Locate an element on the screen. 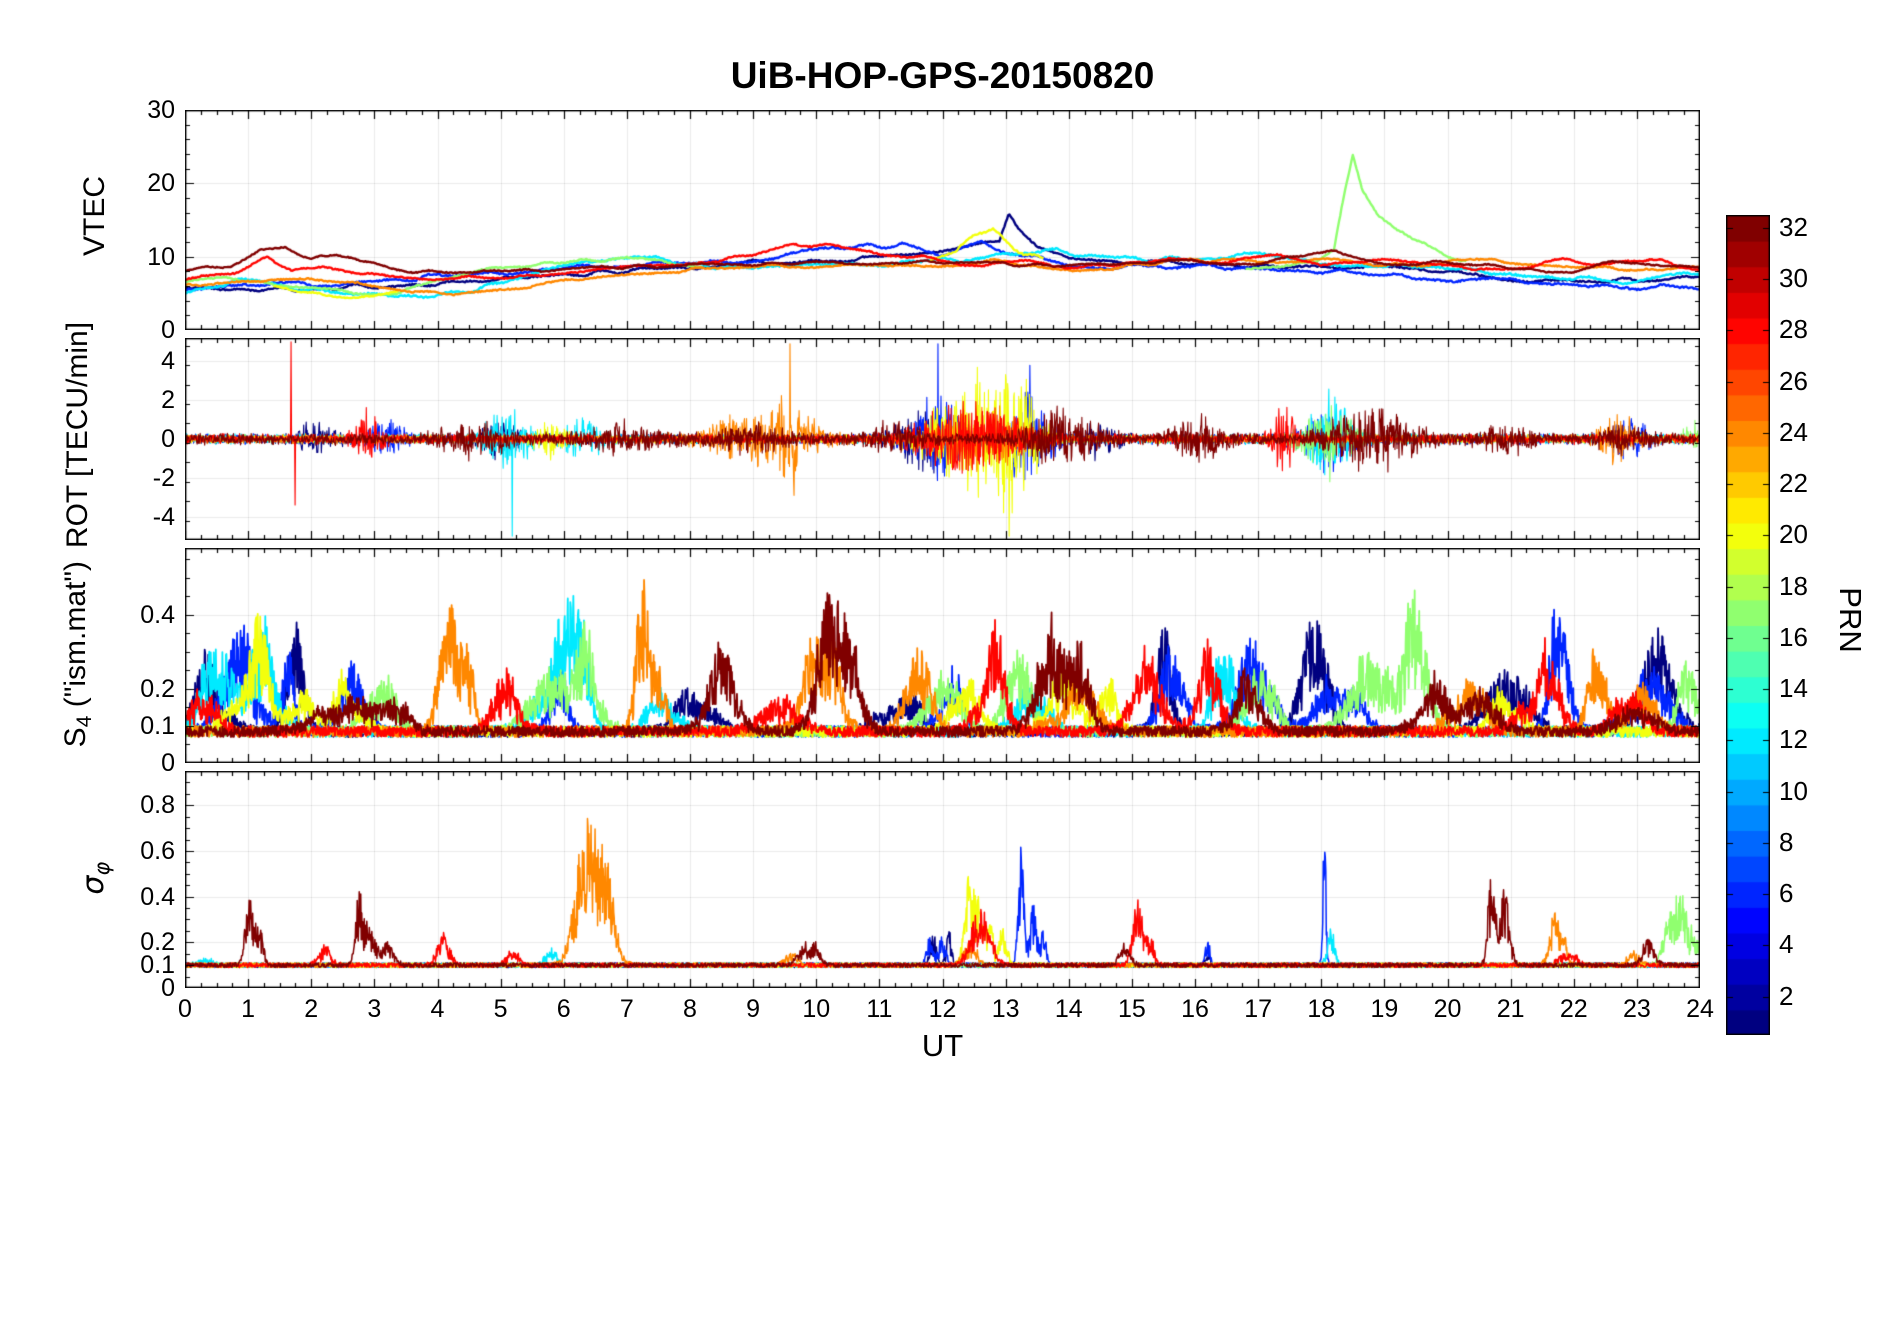  y-tick-label: 0.8 is located at coordinates (157, 805).